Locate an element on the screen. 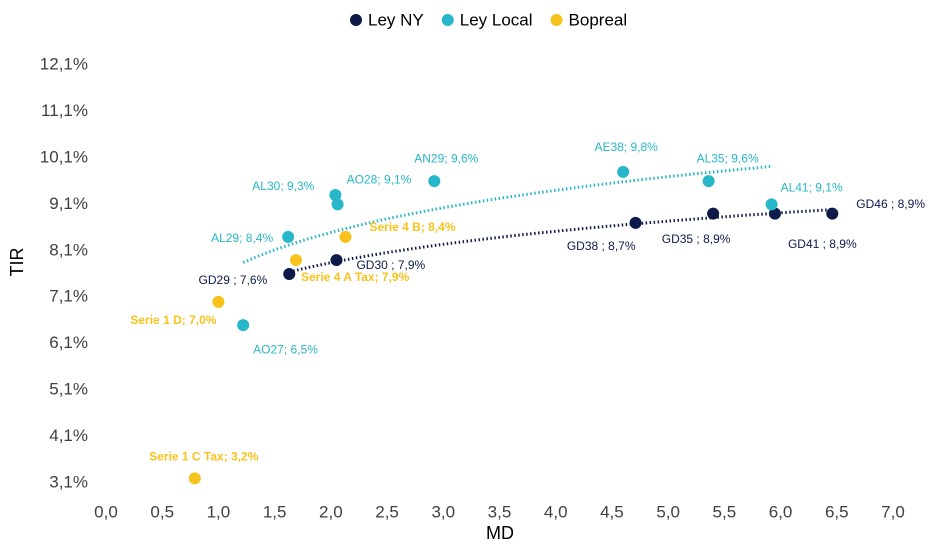 Image resolution: width=942 pixels, height=544 pixels. x-tick-label: 4,5 is located at coordinates (612, 511).